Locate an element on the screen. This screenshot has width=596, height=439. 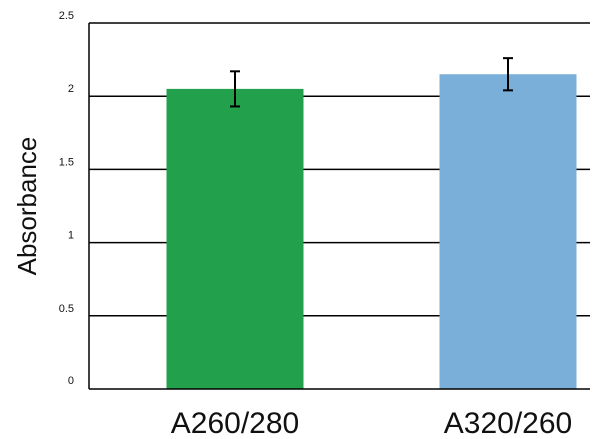
y-tick-label: 0.5 is located at coordinates (66, 309).